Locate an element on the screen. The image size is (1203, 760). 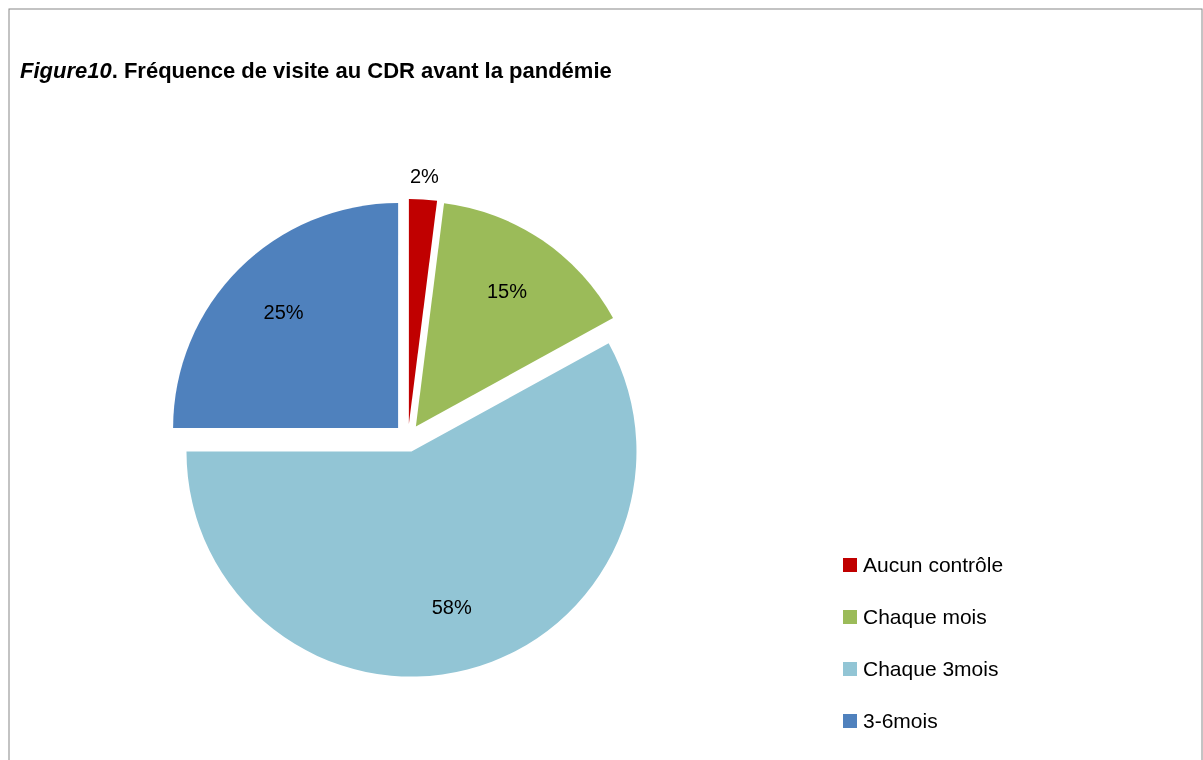
legend-label: Chaque 3mois is located at coordinates (931, 668).